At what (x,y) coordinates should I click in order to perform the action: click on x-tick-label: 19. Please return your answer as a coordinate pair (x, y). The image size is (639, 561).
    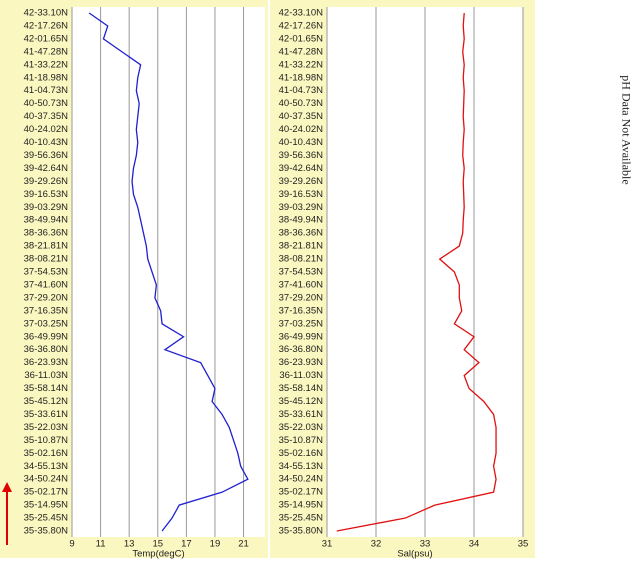
    Looking at the image, I should click on (215, 544).